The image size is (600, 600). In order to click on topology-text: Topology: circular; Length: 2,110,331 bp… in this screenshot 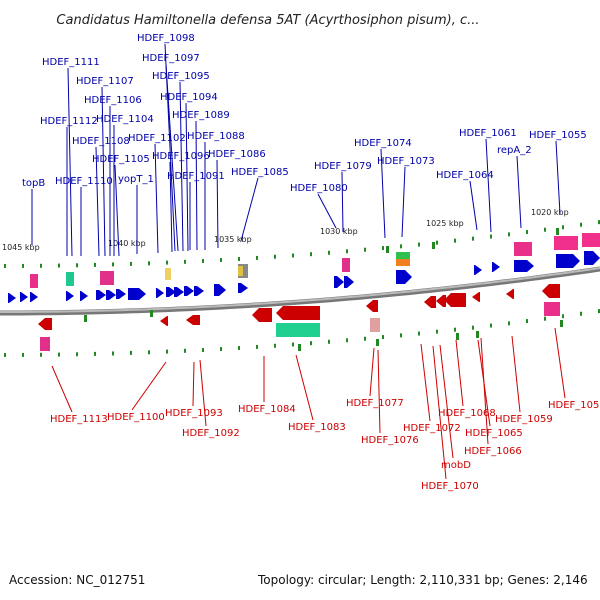, I will do `click(423, 580)`.